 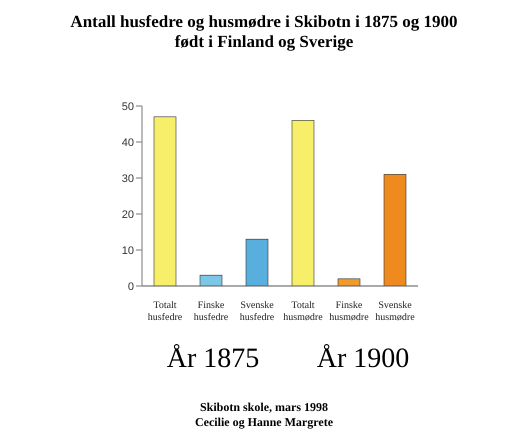 What do you see at coordinates (131, 286) in the screenshot?
I see `y-tick-label: 0` at bounding box center [131, 286].